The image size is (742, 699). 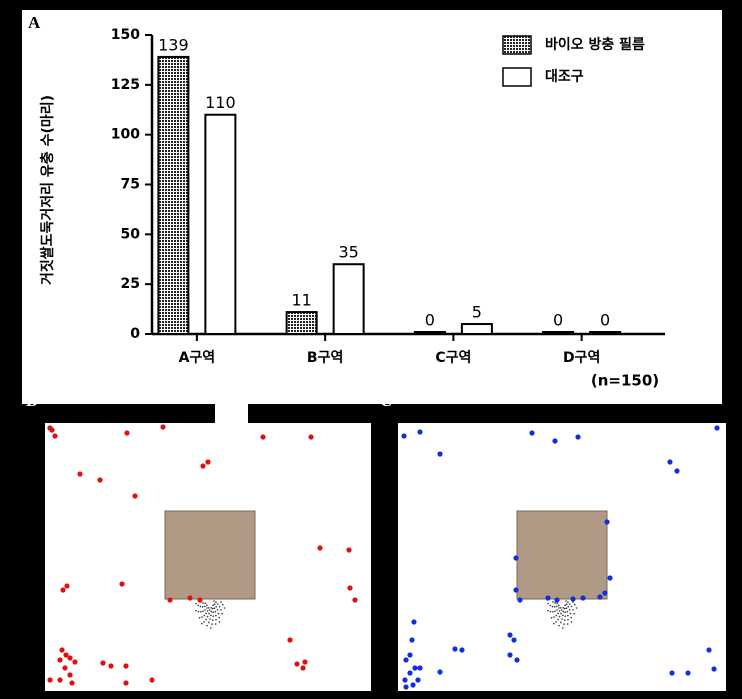 What do you see at coordinates (231, 412) in the screenshot?
I see `gap` at bounding box center [231, 412].